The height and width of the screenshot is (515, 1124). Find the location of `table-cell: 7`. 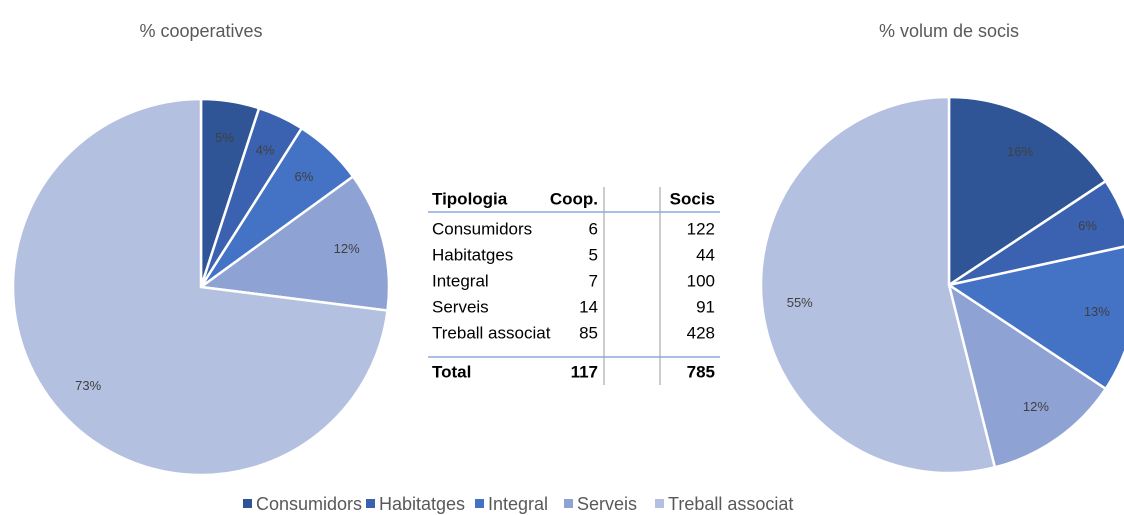

table-cell: 7 is located at coordinates (593, 280).